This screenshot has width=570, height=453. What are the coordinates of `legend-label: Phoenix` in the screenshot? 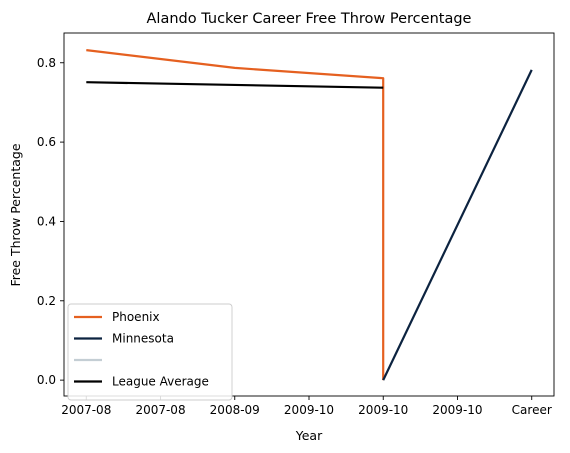 It's located at (136, 317).